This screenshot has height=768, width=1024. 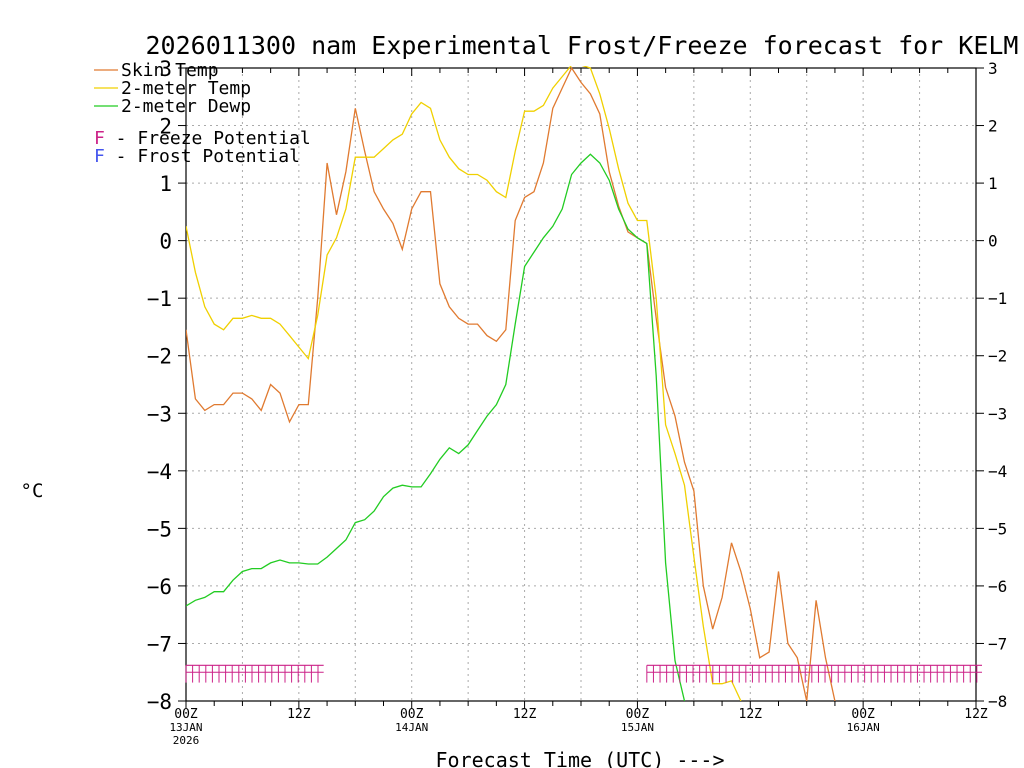 I want to click on potential-text: - Freeze Potential, so click(x=208, y=138).